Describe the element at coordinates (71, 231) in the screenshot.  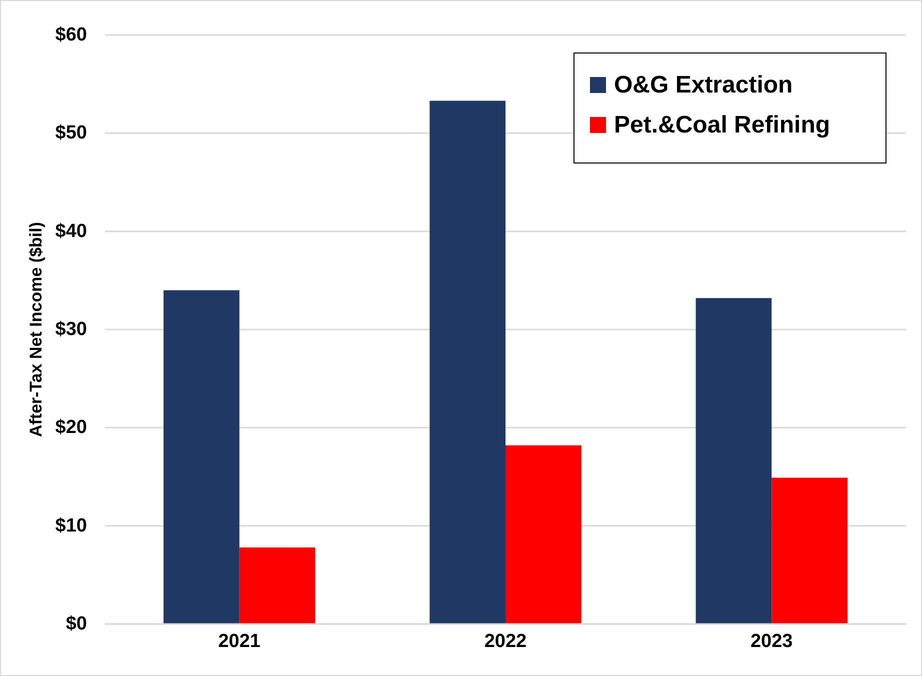
I see `y-tick-label: $40` at that location.